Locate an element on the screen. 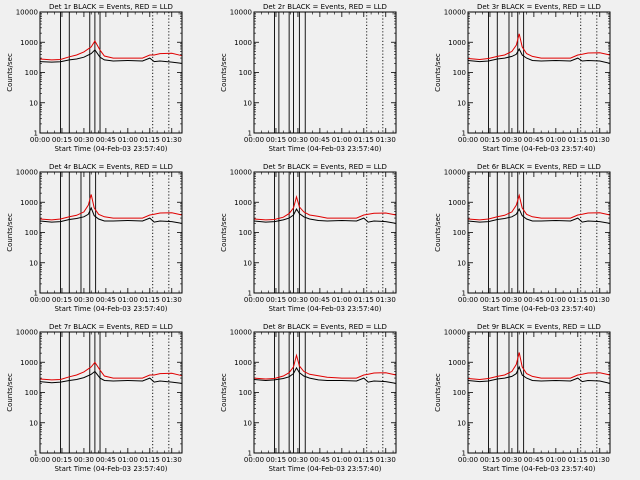 The width and height of the screenshot is (640, 480). panel-title: Det 5r BLACK = Events, RED = LLD is located at coordinates (325, 167).